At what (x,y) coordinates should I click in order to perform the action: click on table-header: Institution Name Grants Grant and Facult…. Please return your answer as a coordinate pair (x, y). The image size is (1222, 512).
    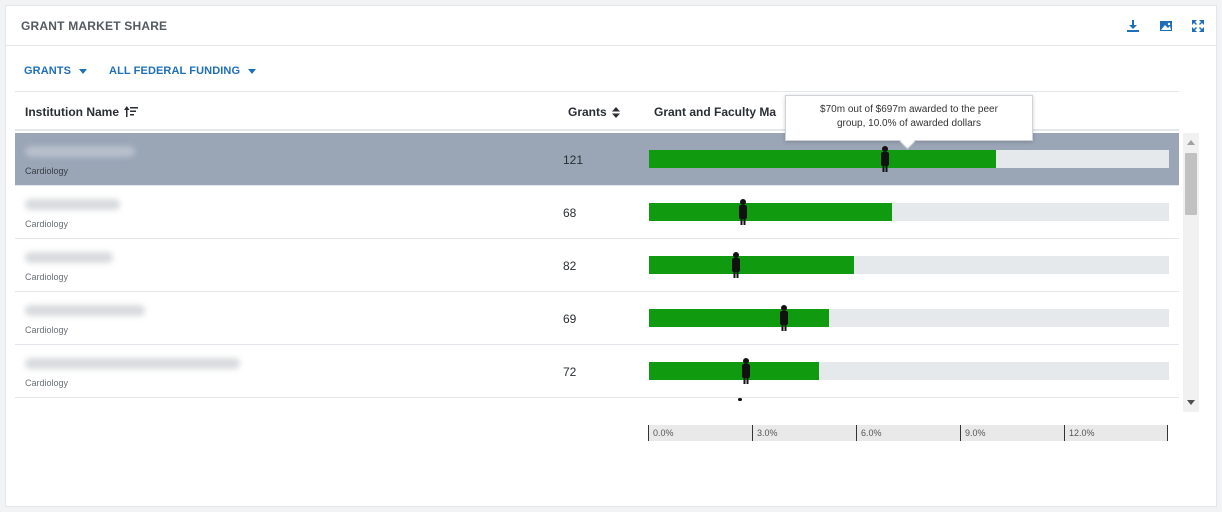
    Looking at the image, I should click on (597, 111).